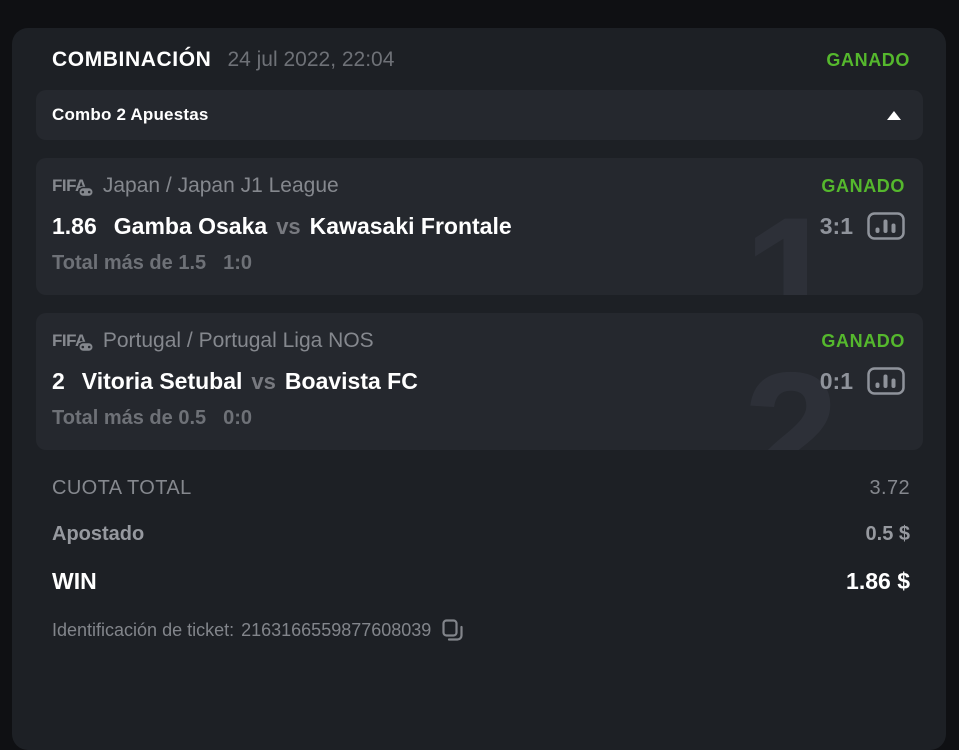  What do you see at coordinates (311, 59) in the screenshot?
I see `slip-datetime: 24 jul 2022, 22:04` at bounding box center [311, 59].